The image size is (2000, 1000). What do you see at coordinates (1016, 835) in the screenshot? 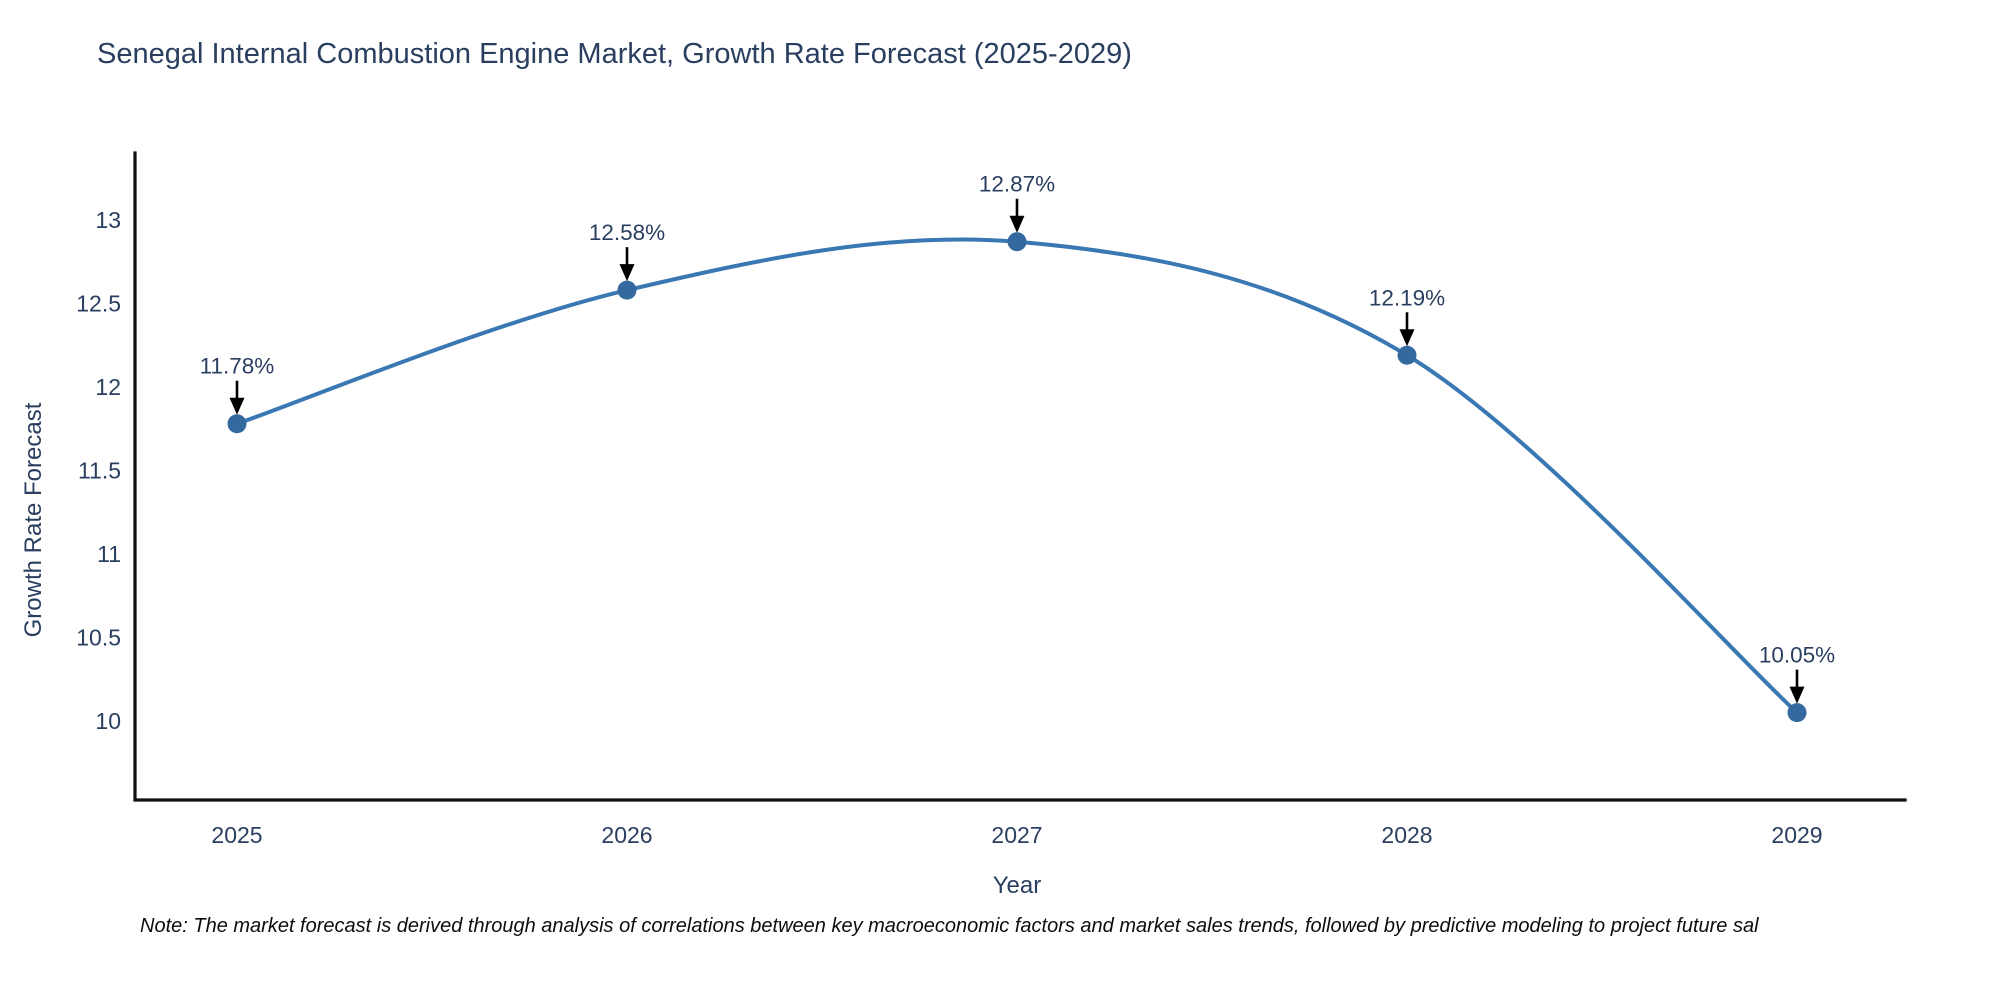
I see `x-tick-label: 2027` at bounding box center [1016, 835].